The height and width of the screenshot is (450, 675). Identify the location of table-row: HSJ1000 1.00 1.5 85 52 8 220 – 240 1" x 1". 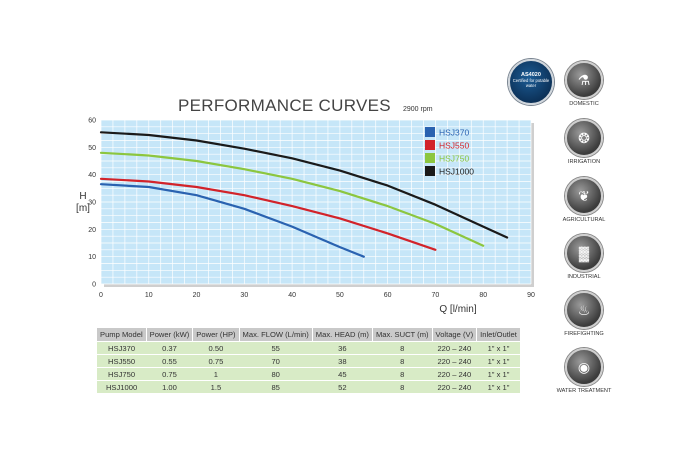
(309, 386).